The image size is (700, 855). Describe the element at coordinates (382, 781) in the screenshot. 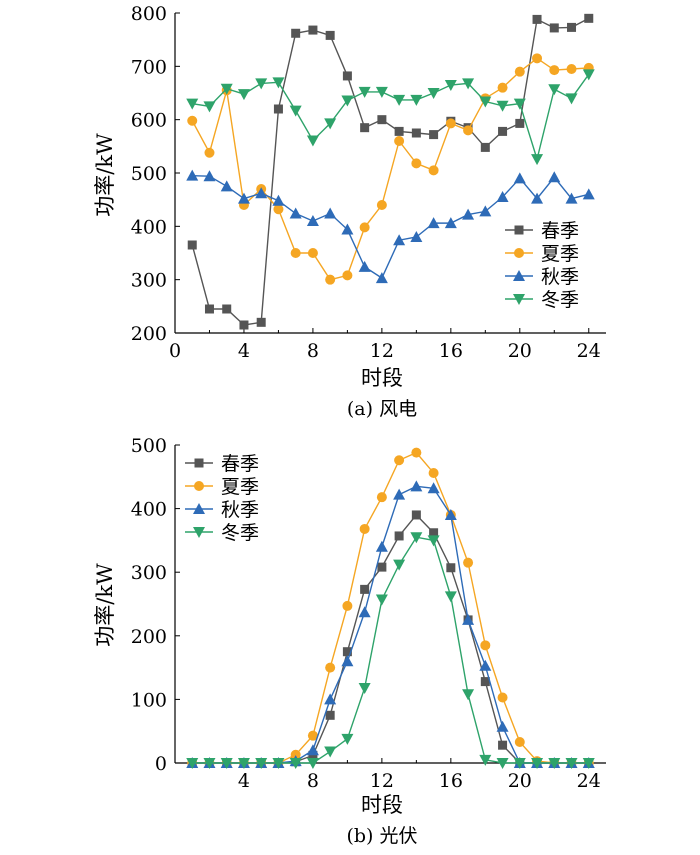

I see `x-tick-label: 12` at that location.